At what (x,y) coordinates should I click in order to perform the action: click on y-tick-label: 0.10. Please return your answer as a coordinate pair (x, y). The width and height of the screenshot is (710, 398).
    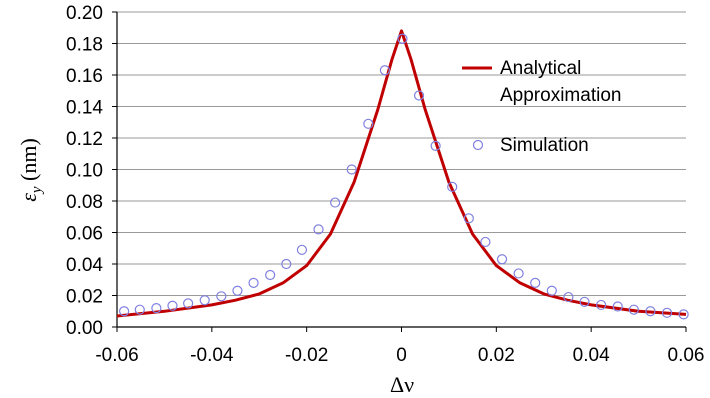
    Looking at the image, I should click on (84, 171).